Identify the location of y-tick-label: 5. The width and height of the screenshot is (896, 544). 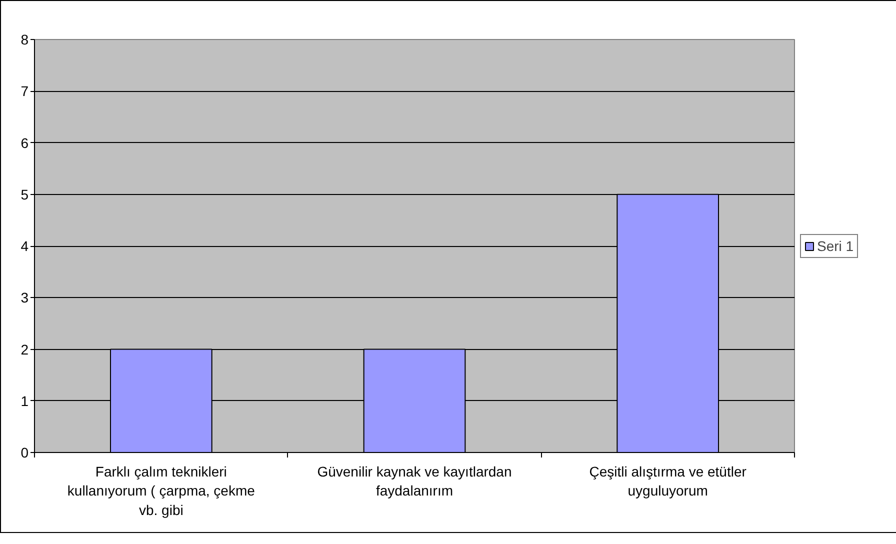
(24, 194).